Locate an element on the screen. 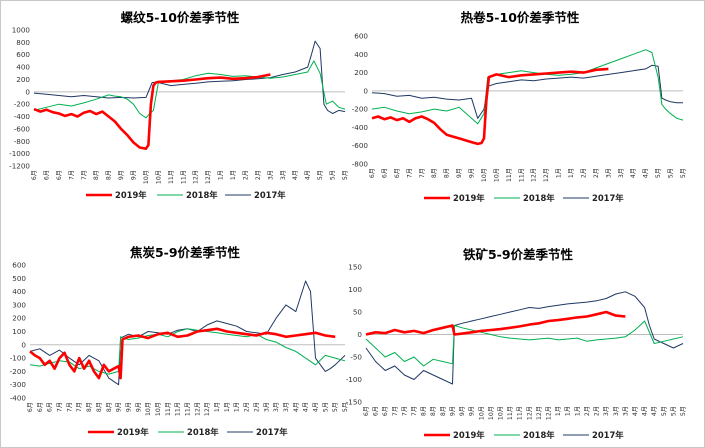  y-tick-label: 200 is located at coordinates (23, 79).